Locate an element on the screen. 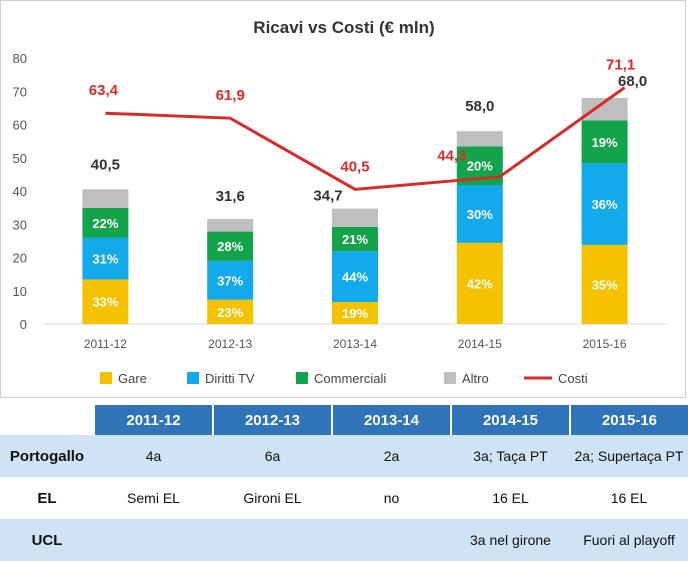  cost-label: 63,4 is located at coordinates (104, 90).